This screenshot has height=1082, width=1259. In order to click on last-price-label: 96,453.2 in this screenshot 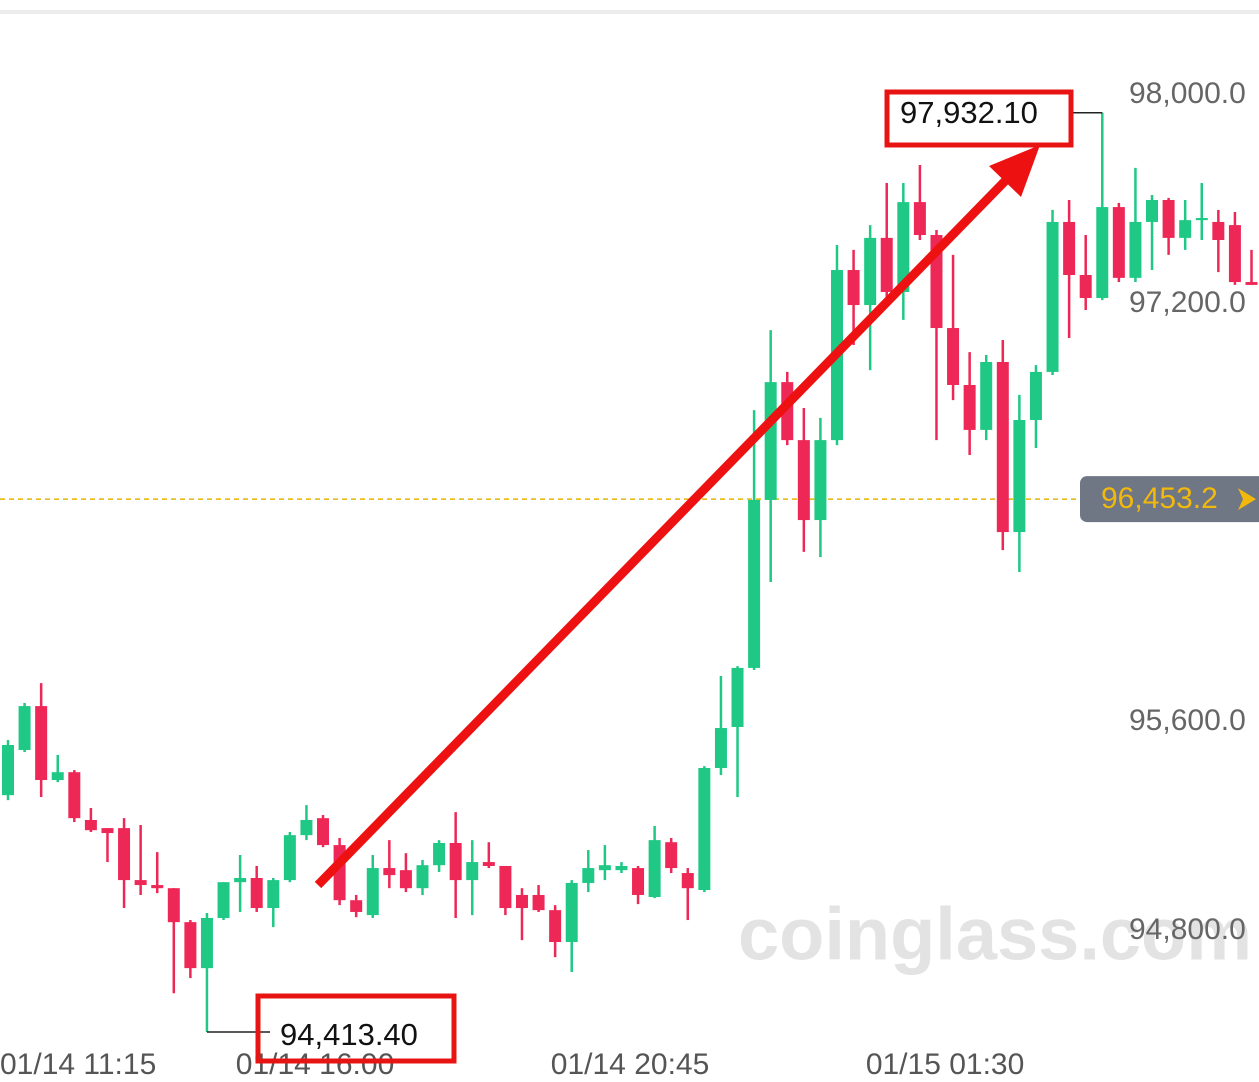, I will do `click(1159, 498)`.